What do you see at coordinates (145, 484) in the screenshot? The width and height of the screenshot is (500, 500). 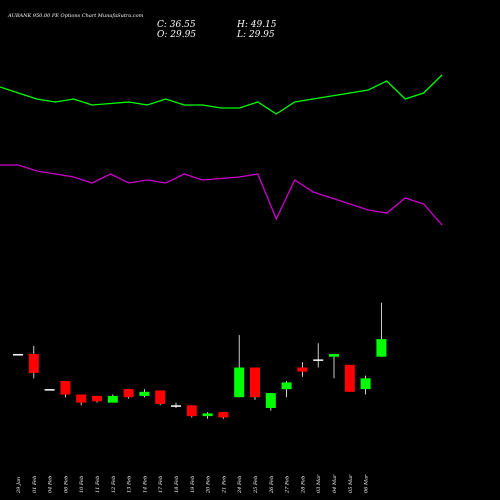 I see `x-tick-label: 14 Feb` at bounding box center [145, 484].